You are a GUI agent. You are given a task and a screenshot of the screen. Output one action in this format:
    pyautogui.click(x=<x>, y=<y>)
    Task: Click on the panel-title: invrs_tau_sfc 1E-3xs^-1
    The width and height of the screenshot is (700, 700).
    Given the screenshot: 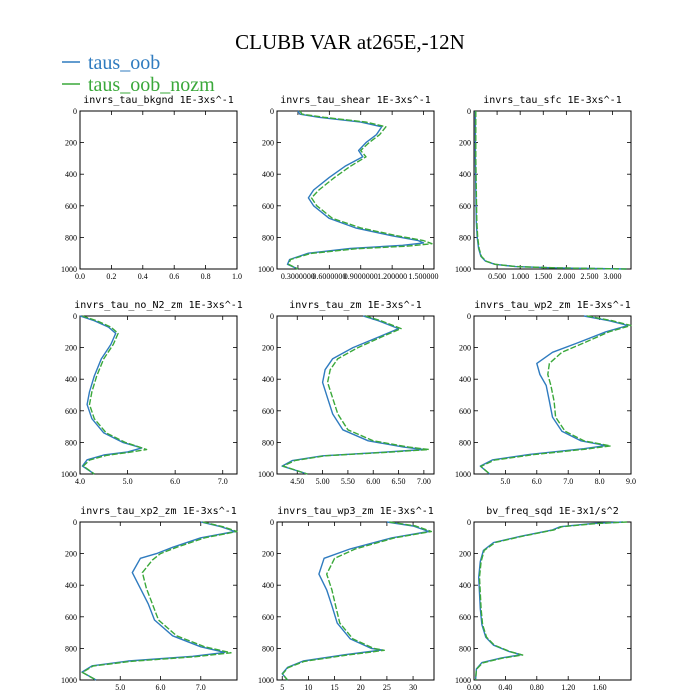 What is the action you would take?
    pyautogui.click(x=552, y=100)
    